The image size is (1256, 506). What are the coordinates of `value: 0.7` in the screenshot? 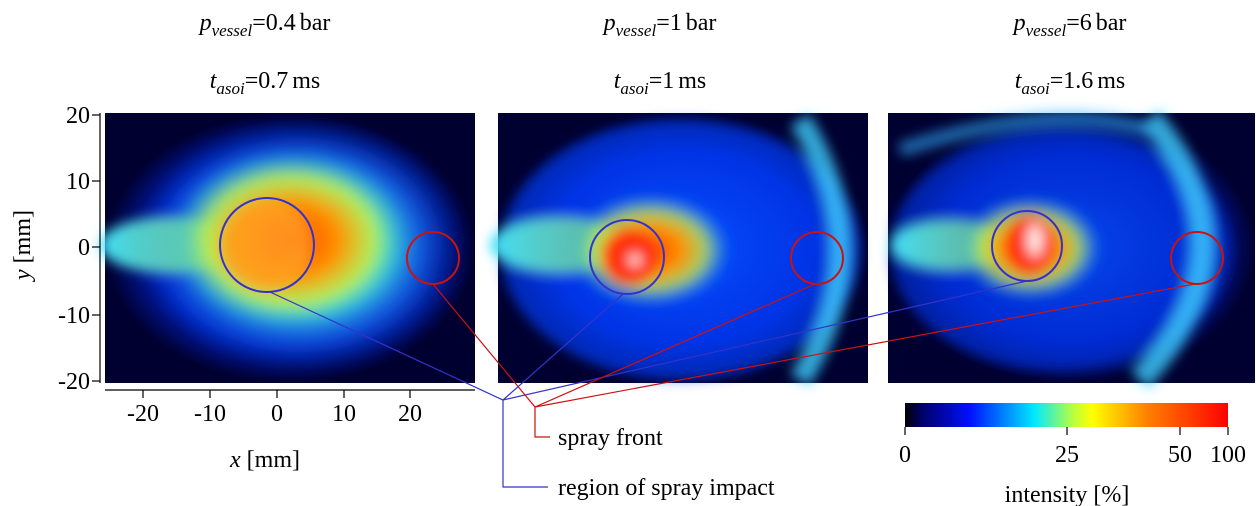 It's located at (273, 81).